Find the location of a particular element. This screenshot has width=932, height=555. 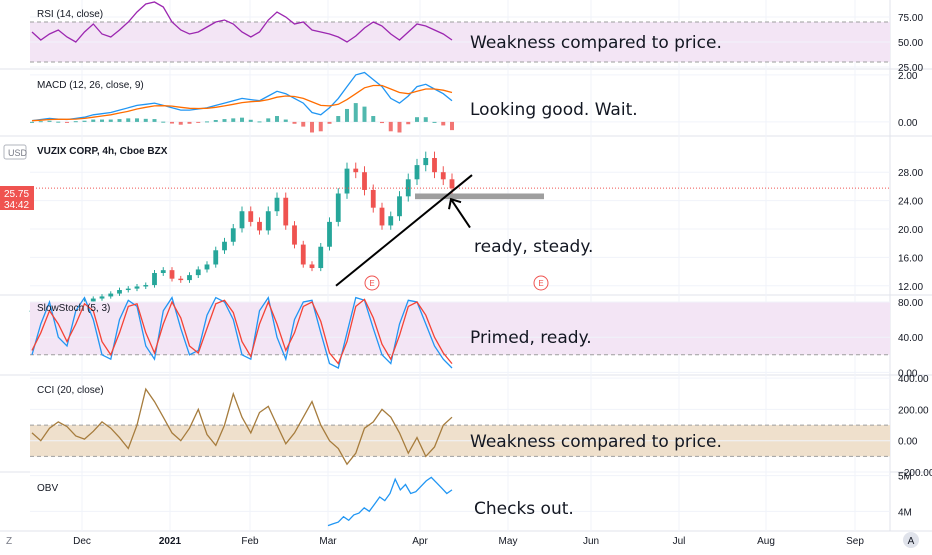

y-tick-label: 2.00 is located at coordinates (908, 76).